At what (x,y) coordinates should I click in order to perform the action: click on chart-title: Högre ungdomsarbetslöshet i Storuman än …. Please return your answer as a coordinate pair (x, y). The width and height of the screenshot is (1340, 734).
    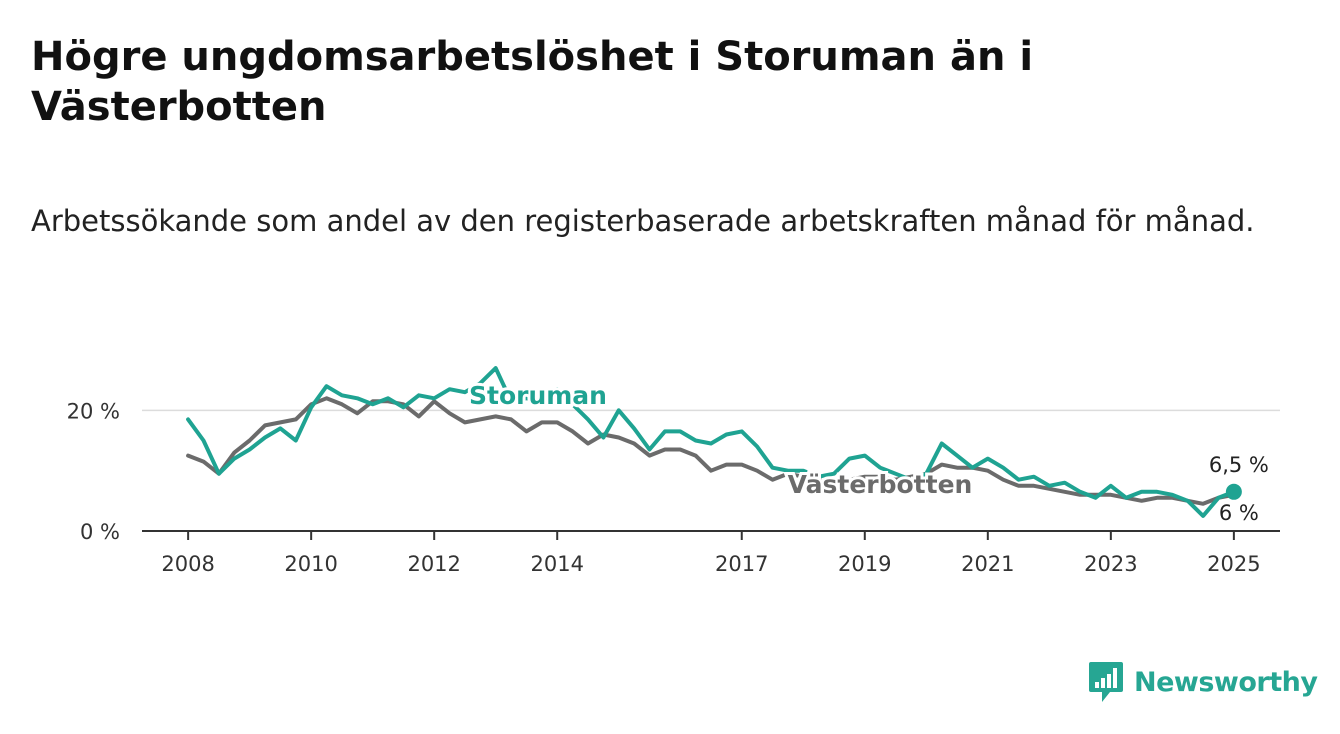
    Looking at the image, I should click on (532, 82).